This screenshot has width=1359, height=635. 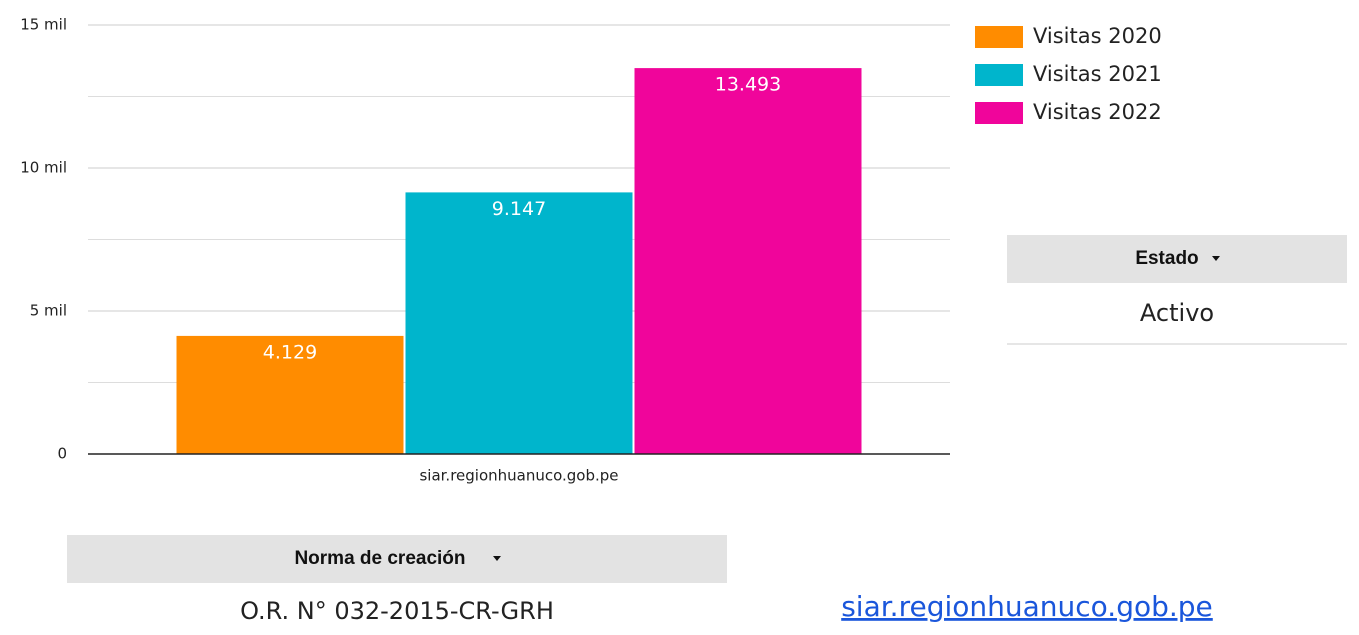 I want to click on legend-label: Visitas 2021, so click(x=1097, y=74).